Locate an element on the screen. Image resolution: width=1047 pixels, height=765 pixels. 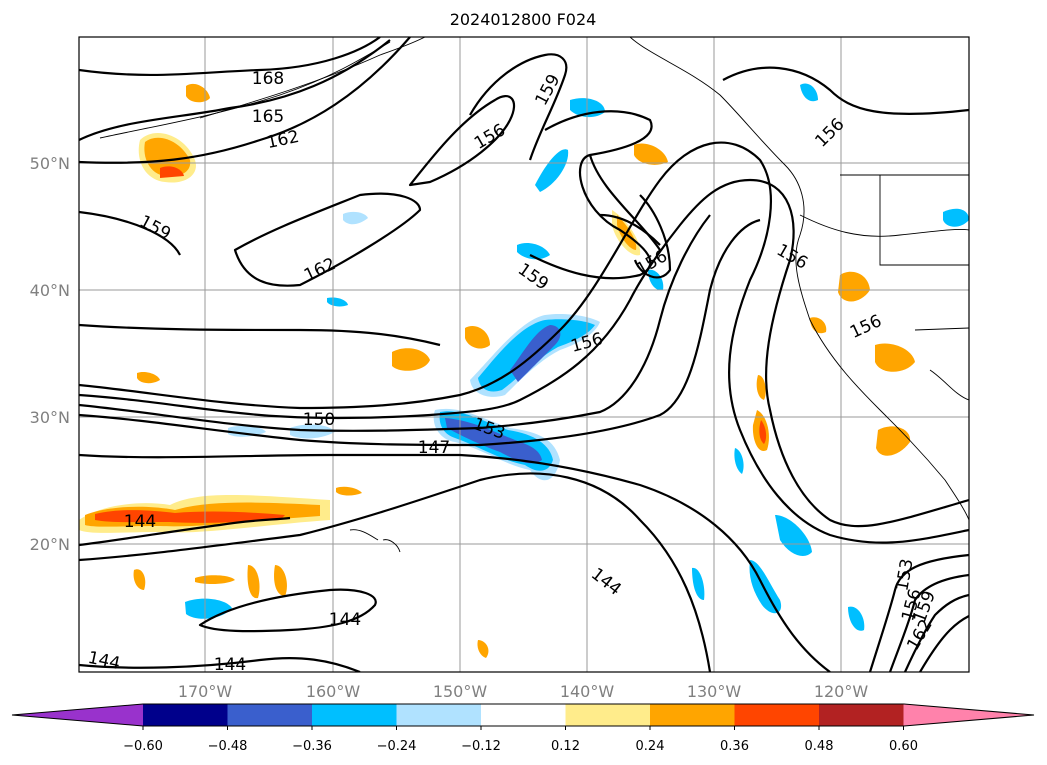
latitude-labels: 50°N 40°N 30°N 20°N is located at coordinates (50, 354).